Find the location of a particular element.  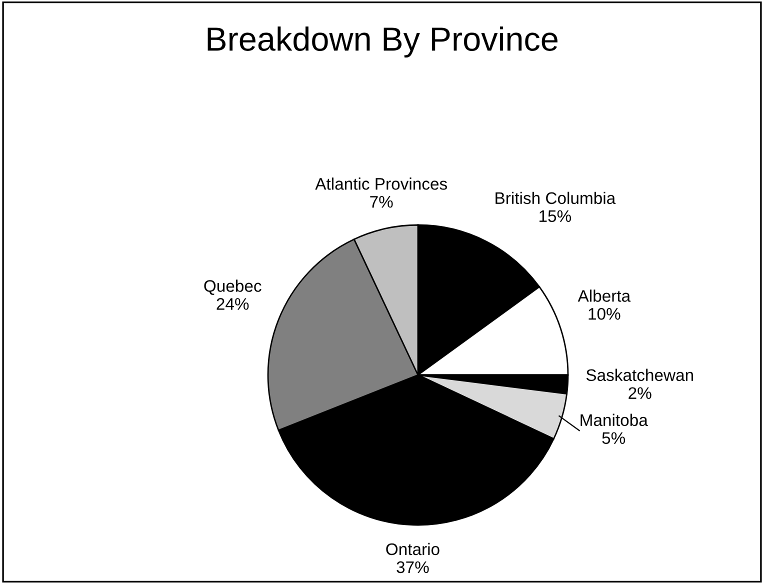

slice-label: Manitoba is located at coordinates (614, 420).